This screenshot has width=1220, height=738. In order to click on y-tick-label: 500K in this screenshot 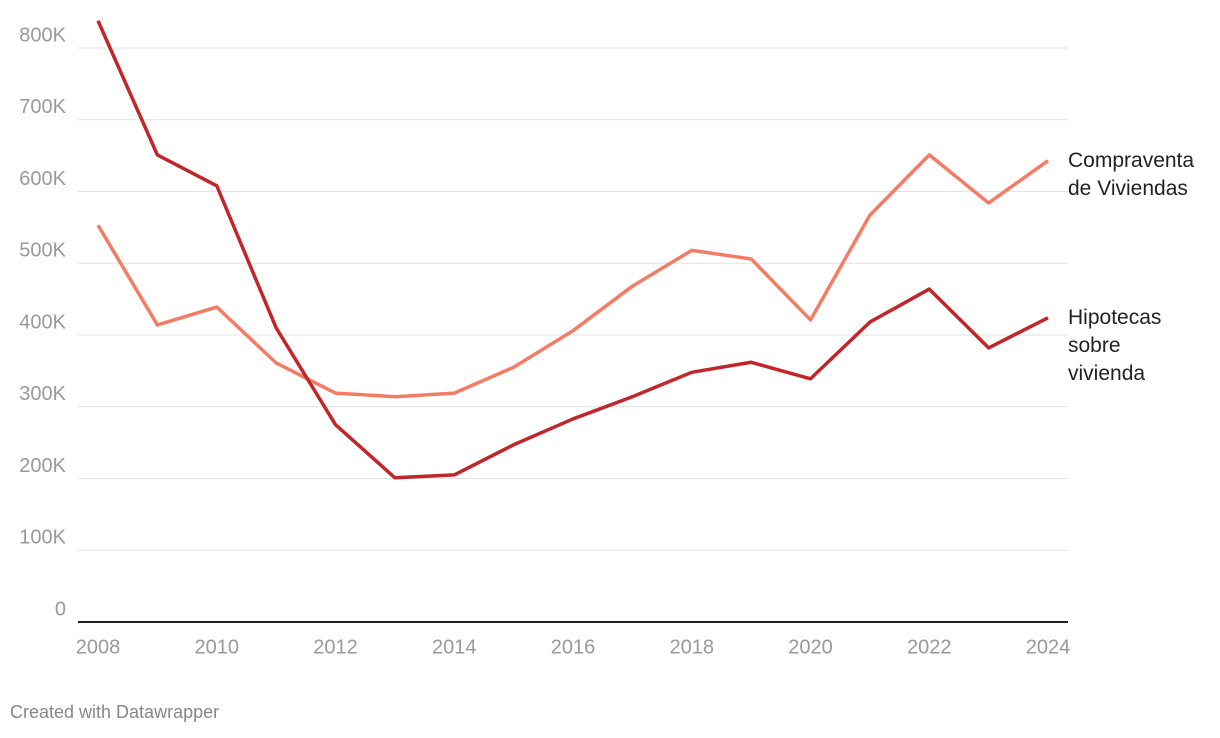, I will do `click(42, 251)`.